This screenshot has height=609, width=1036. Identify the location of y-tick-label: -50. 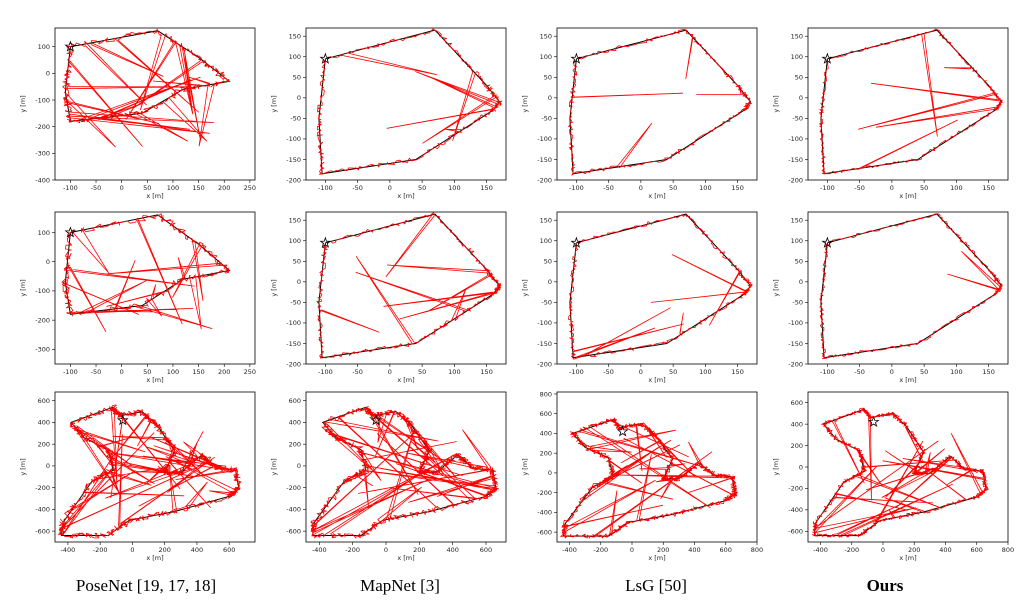
(546, 119).